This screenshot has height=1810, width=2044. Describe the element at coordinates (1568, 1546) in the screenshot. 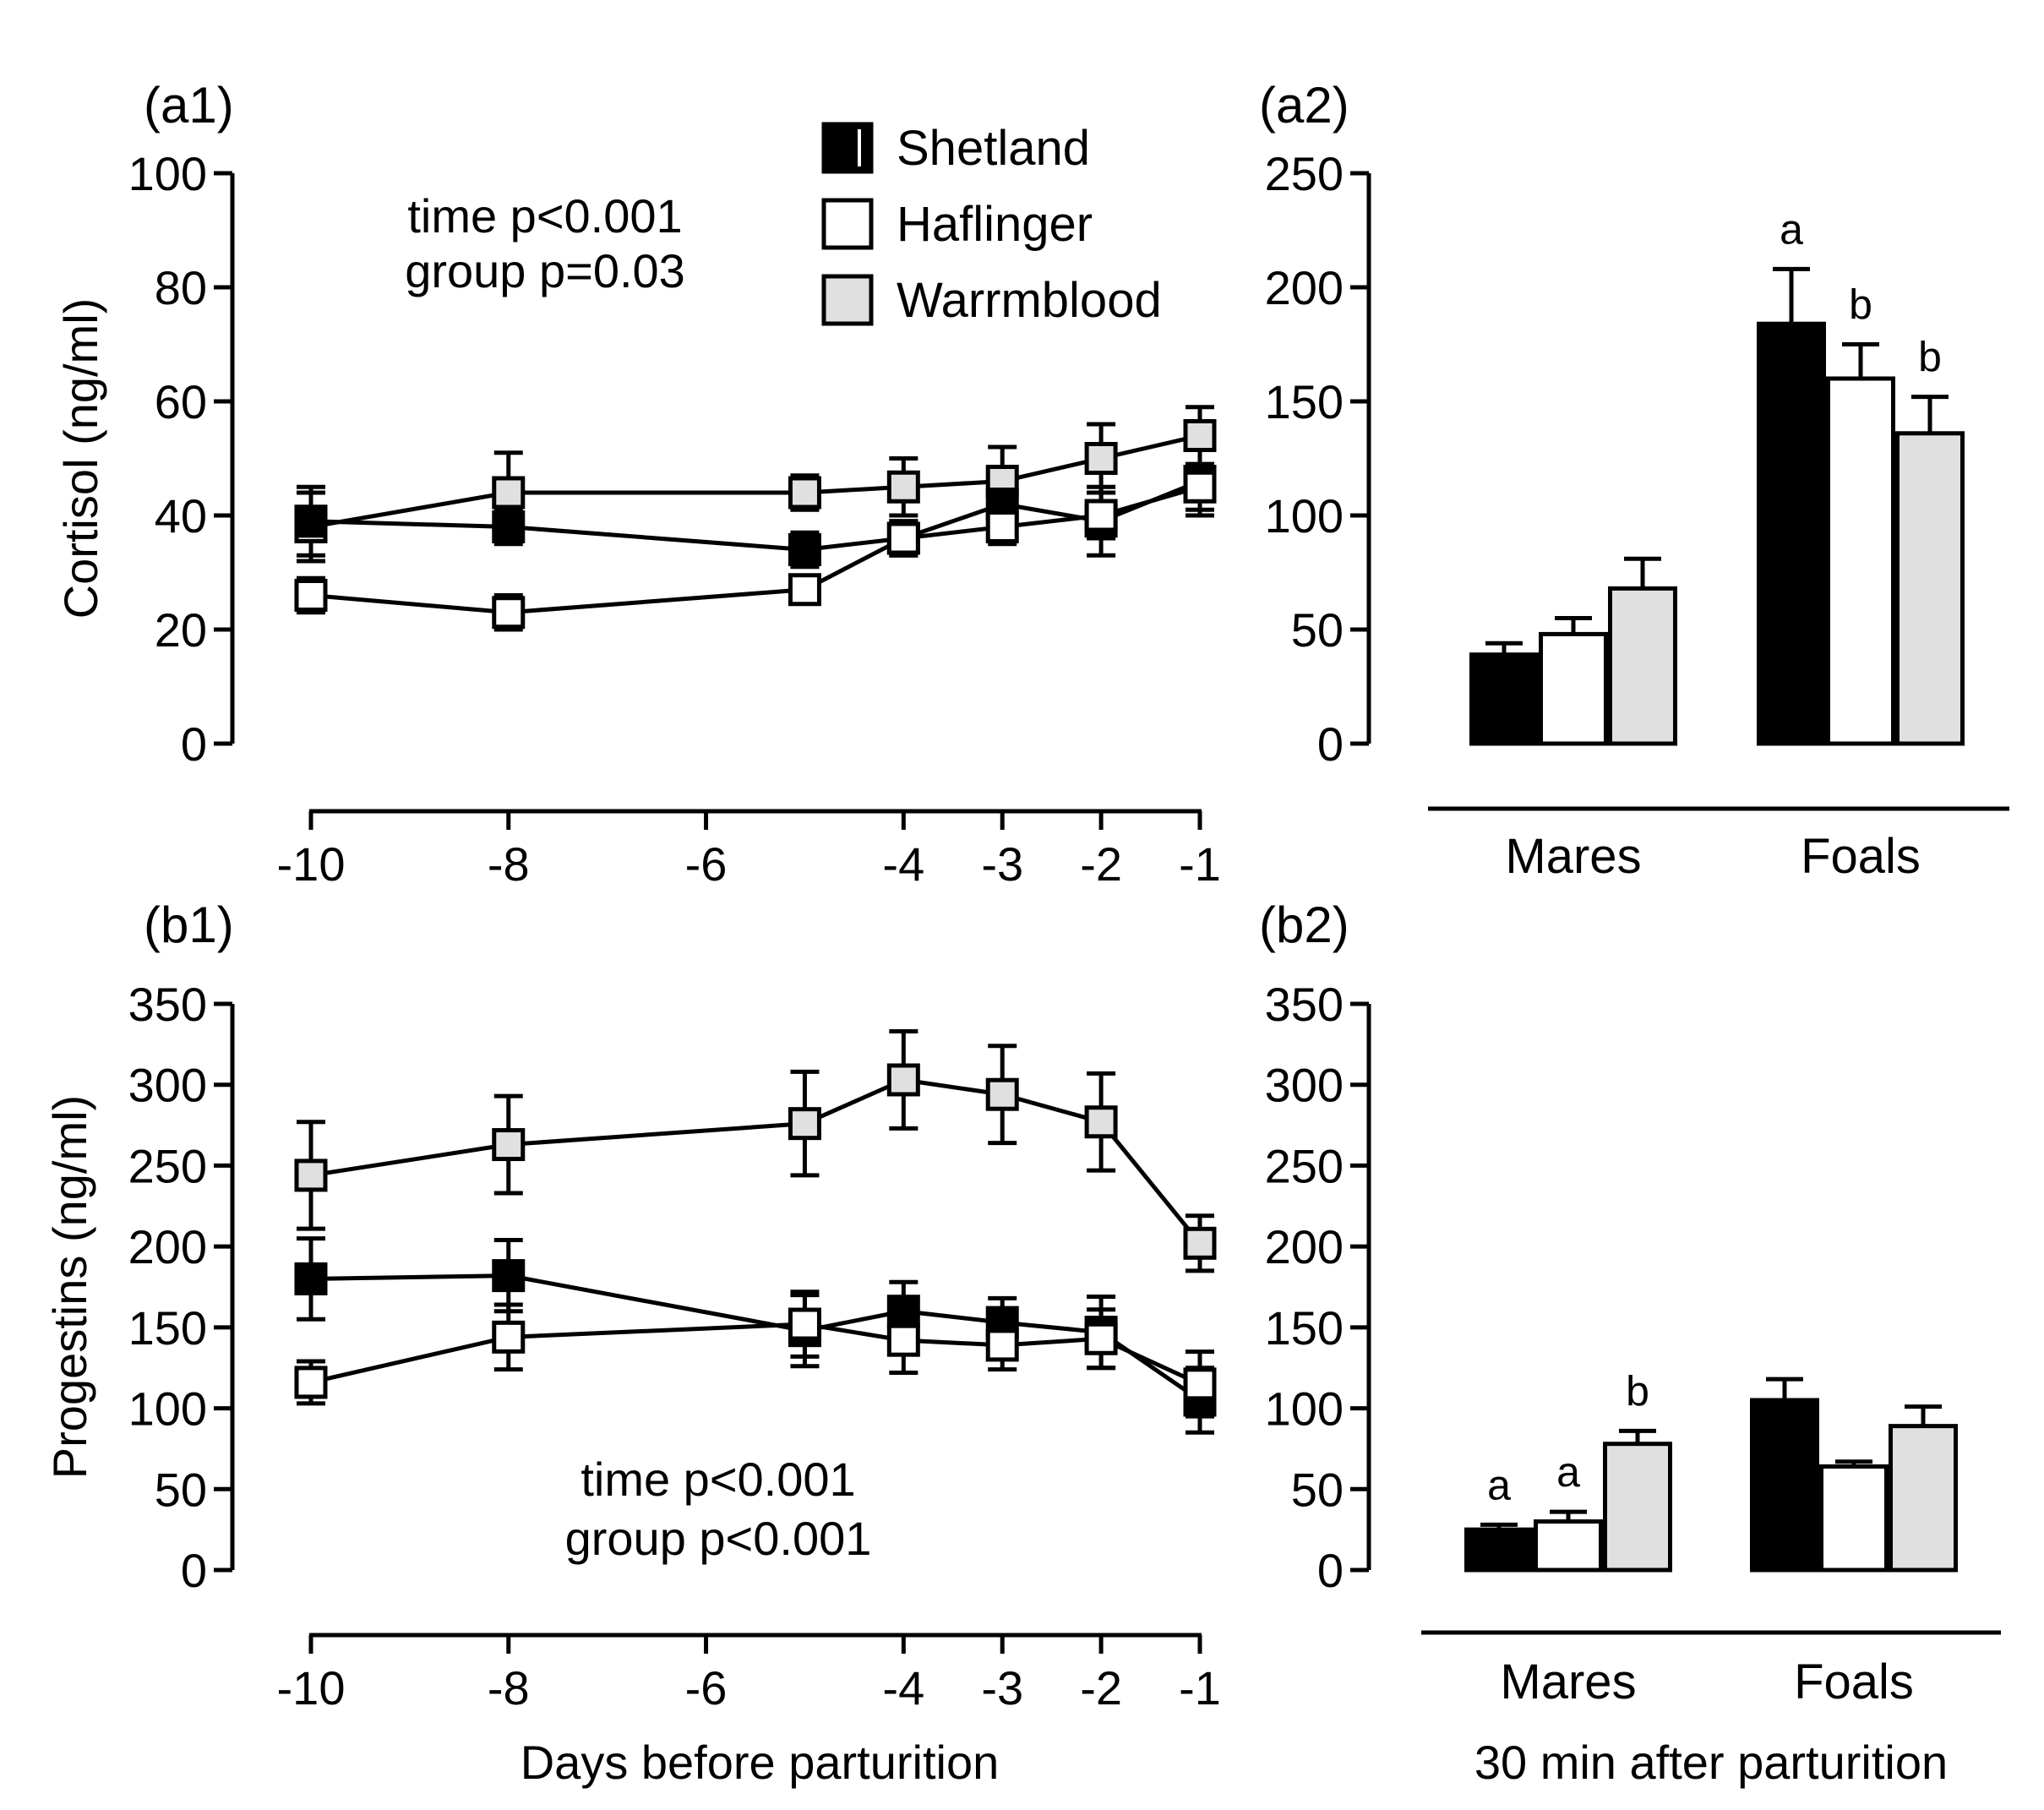

I see `b2-bar-haflinger-mares` at that location.